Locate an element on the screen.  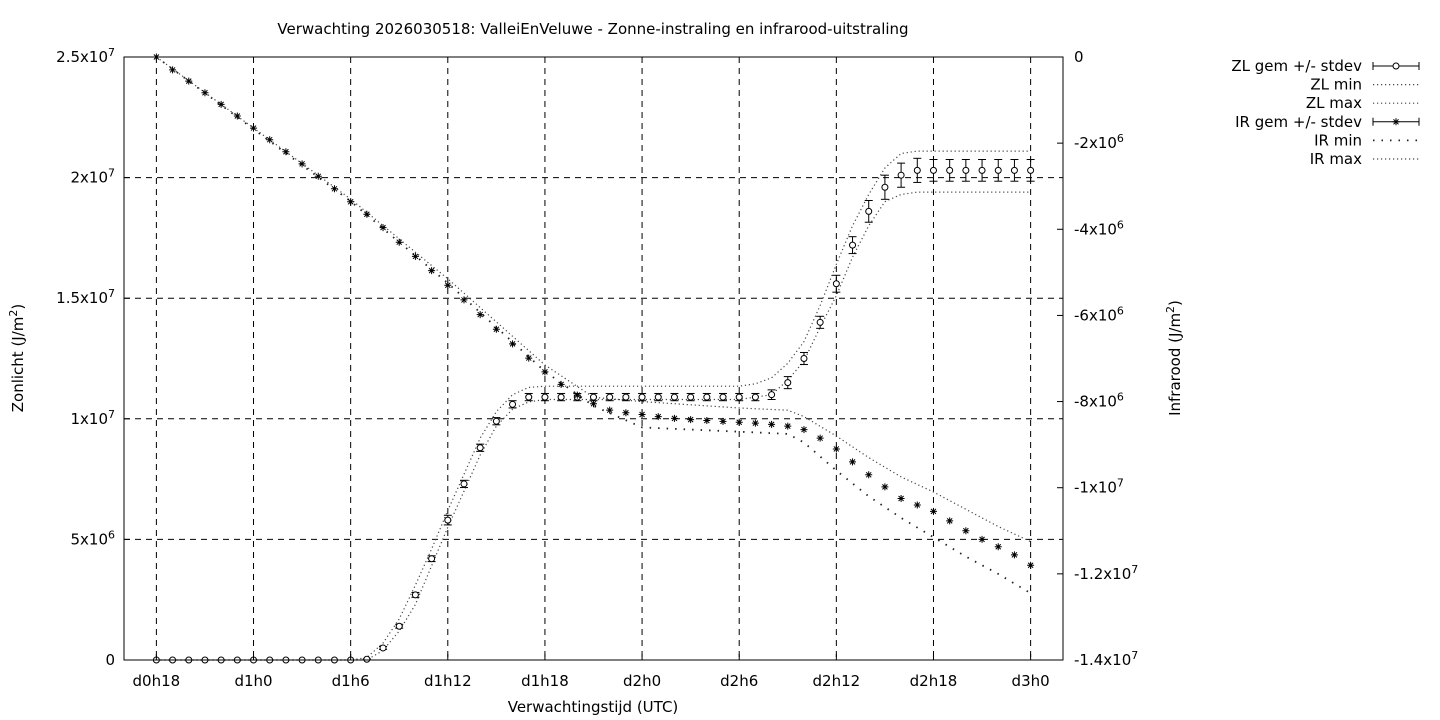
x-tick-label: d0h18 is located at coordinates (157, 681).